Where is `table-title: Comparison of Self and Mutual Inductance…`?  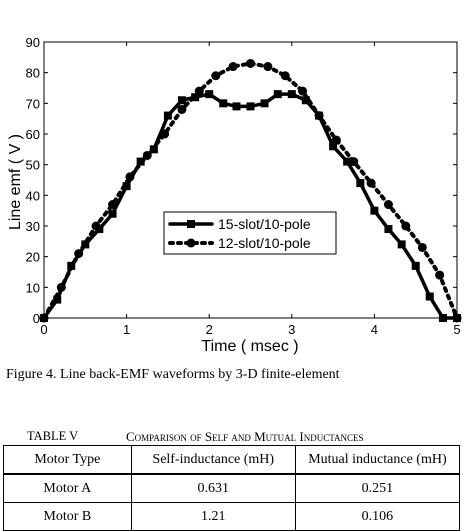 table-title: Comparison of Self and Mutual Inductance… is located at coordinates (245, 436).